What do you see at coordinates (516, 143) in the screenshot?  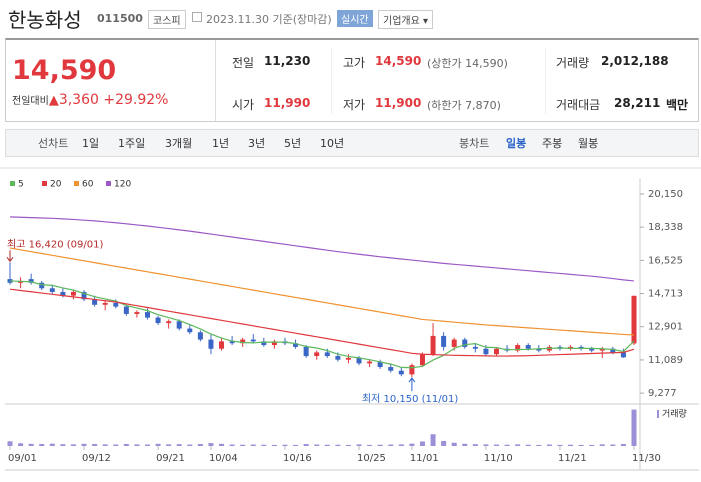 I see `period-button: 일봉` at bounding box center [516, 143].